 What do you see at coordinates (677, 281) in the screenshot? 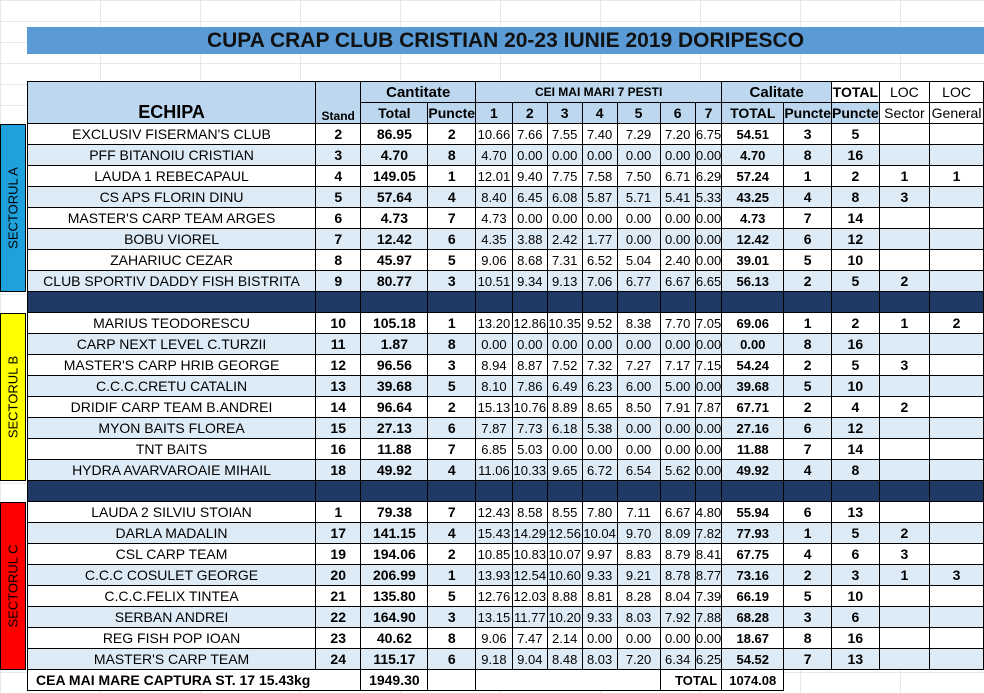
I see `fish-weight-6: 6.67` at bounding box center [677, 281].